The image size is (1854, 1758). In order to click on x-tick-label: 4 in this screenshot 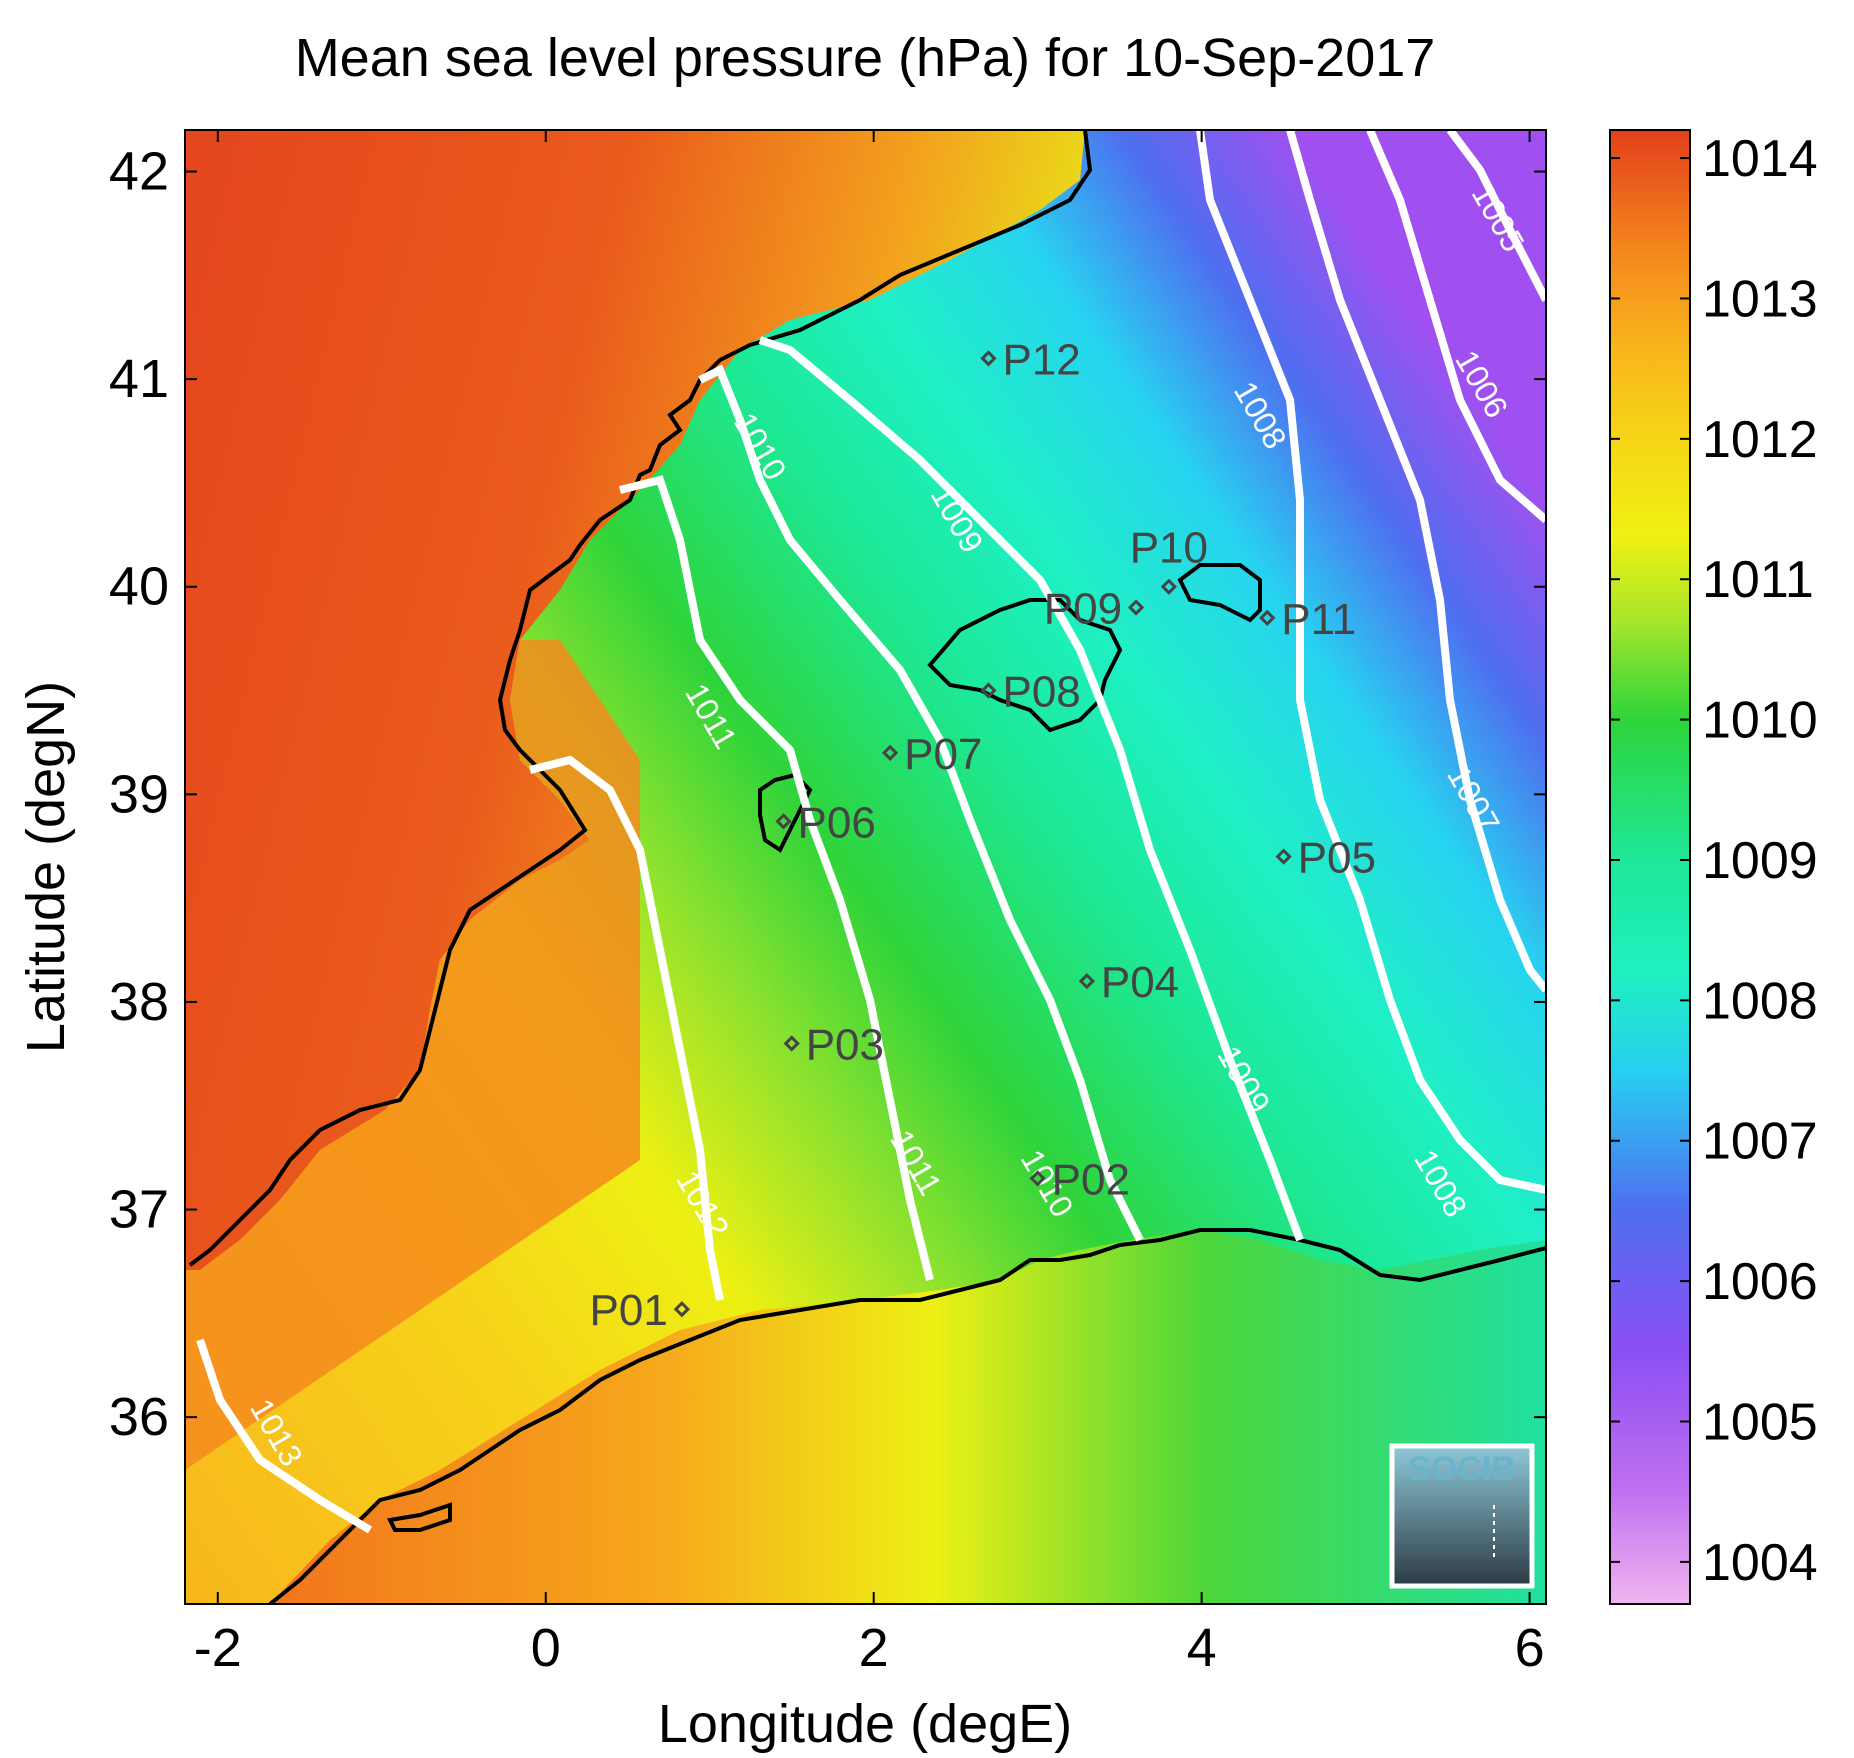, I will do `click(1202, 1648)`.